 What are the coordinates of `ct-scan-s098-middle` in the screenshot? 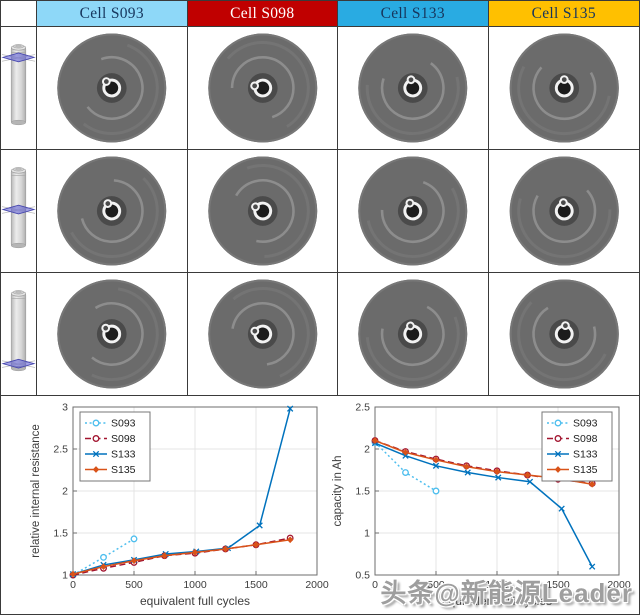 It's located at (262, 211).